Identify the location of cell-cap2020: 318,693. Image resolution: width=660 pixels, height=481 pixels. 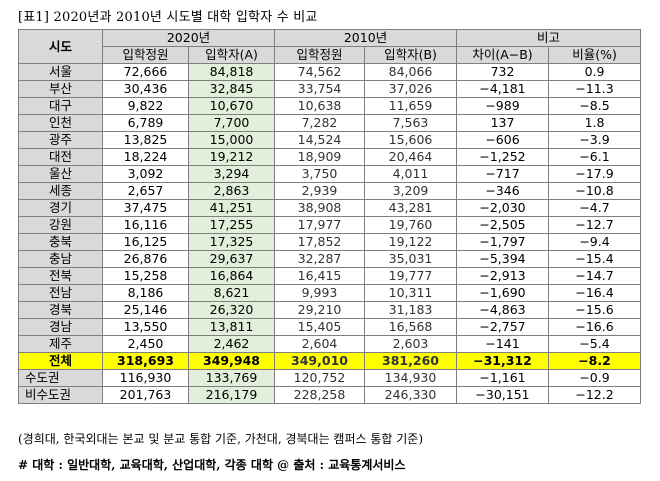
(145, 361).